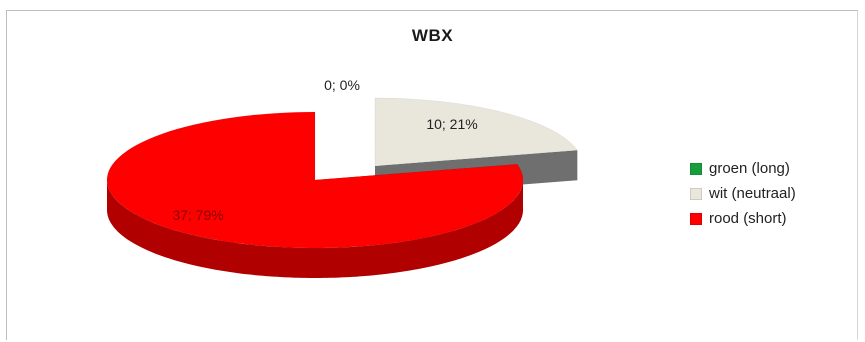  Describe the element at coordinates (197, 215) in the screenshot. I see `data-label-rood-short: 37; 79%` at that location.